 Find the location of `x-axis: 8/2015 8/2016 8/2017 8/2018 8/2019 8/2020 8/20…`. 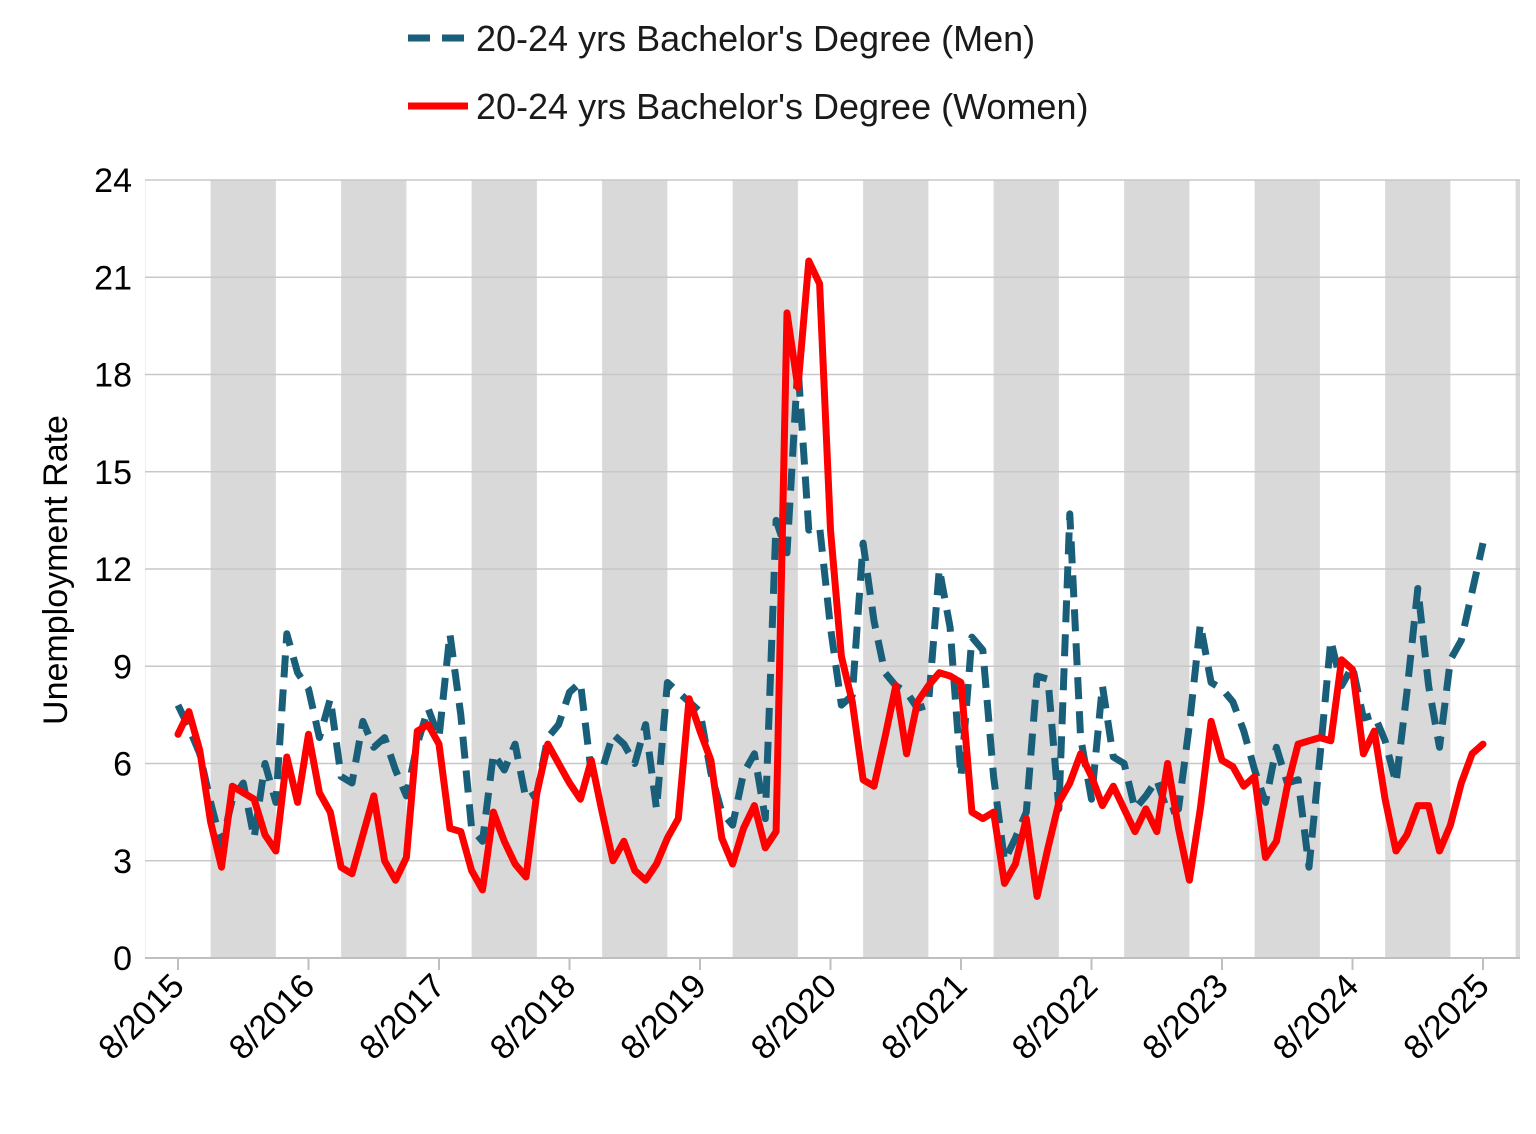

x-axis: 8/2015 8/2016 8/2017 8/2018 8/2019 8/2020 8/20… is located at coordinates (805, 1012).